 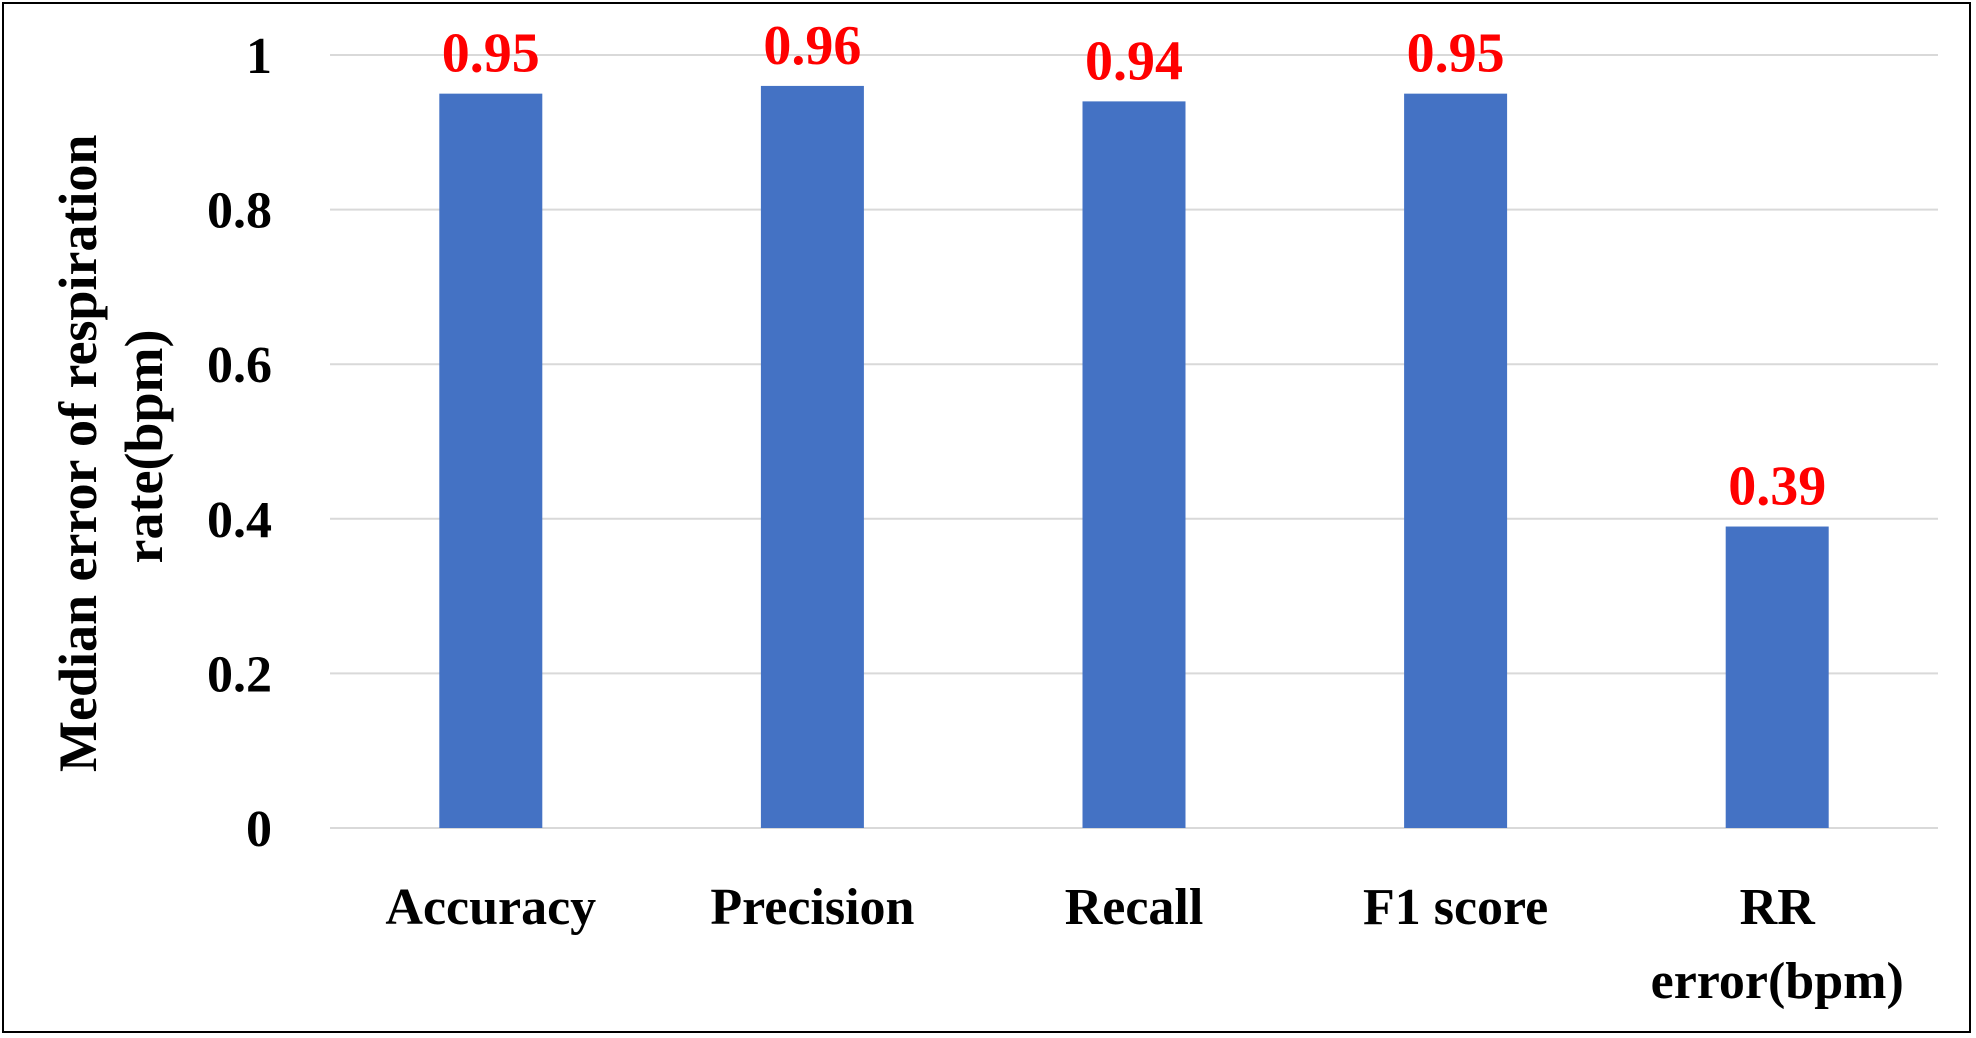 I want to click on x-category-label: RR, so click(x=1778, y=907).